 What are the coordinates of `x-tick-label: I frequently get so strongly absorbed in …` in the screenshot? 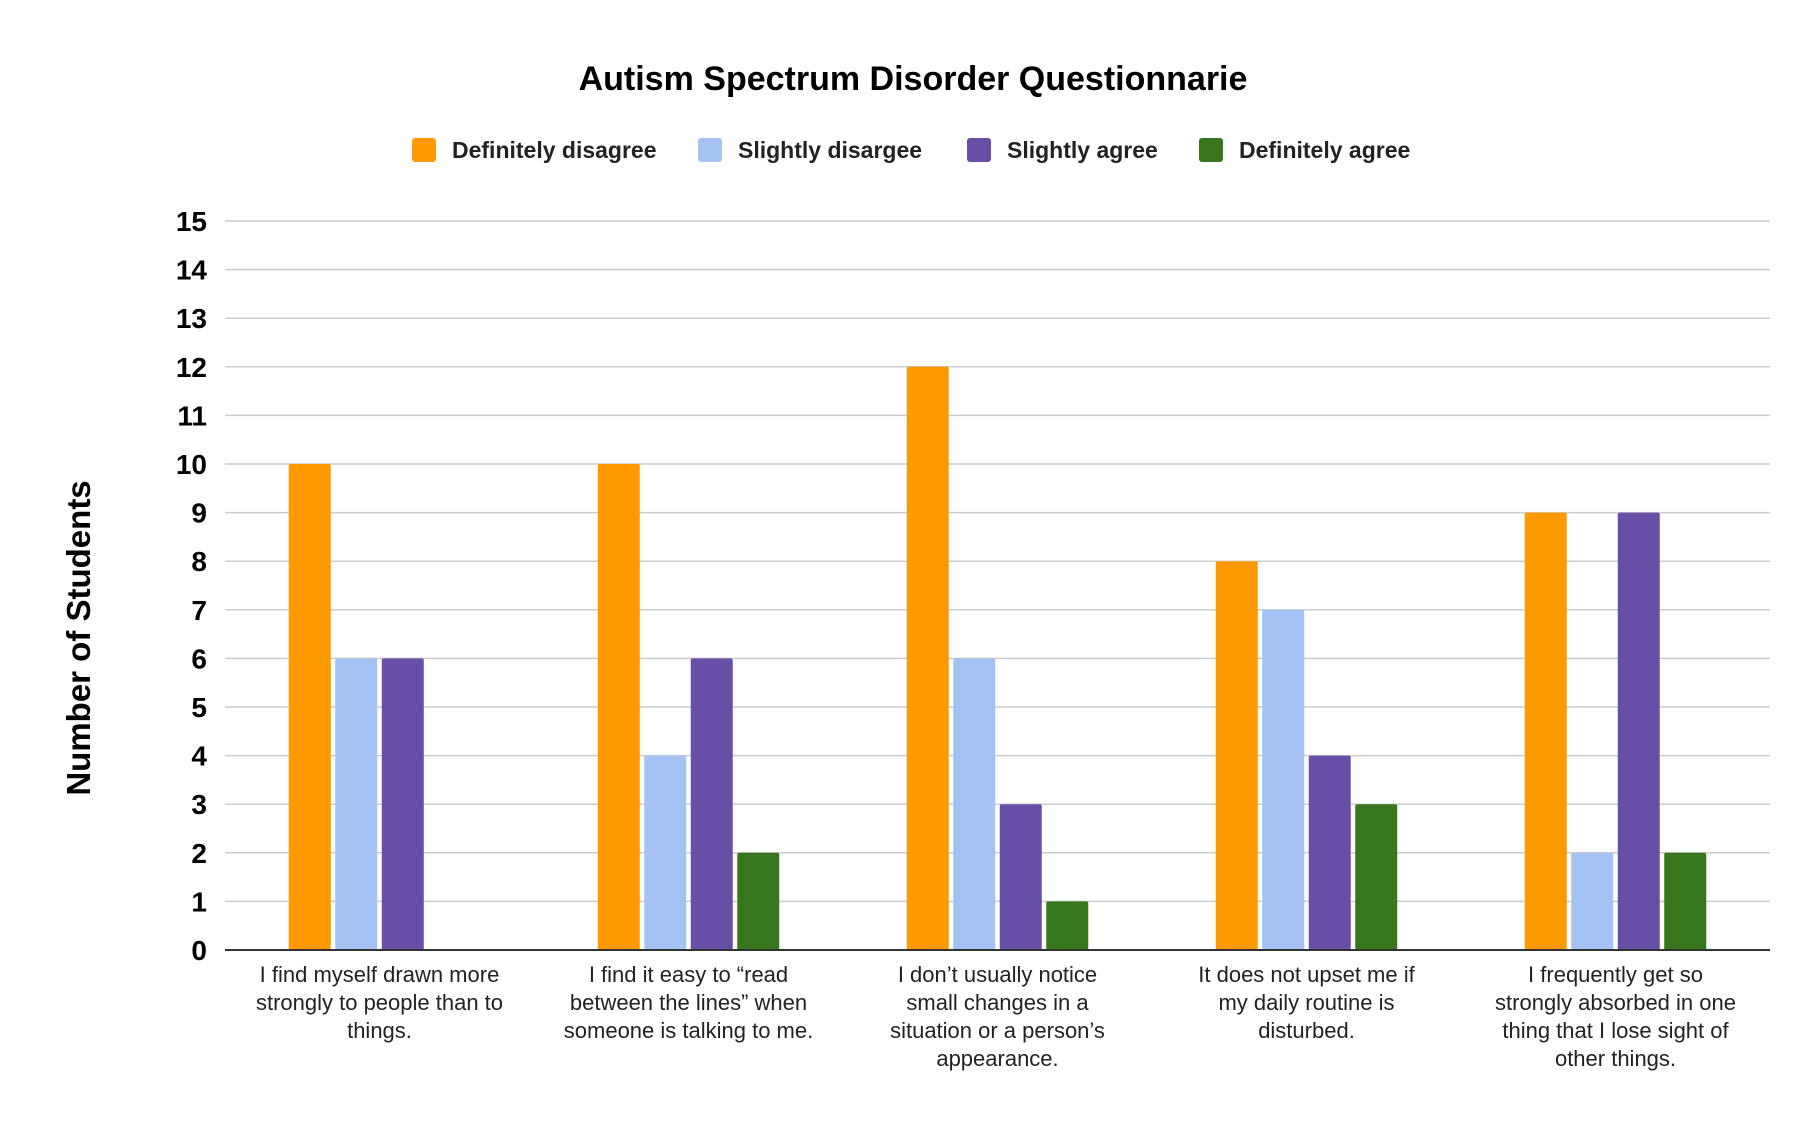 It's located at (1615, 1016).